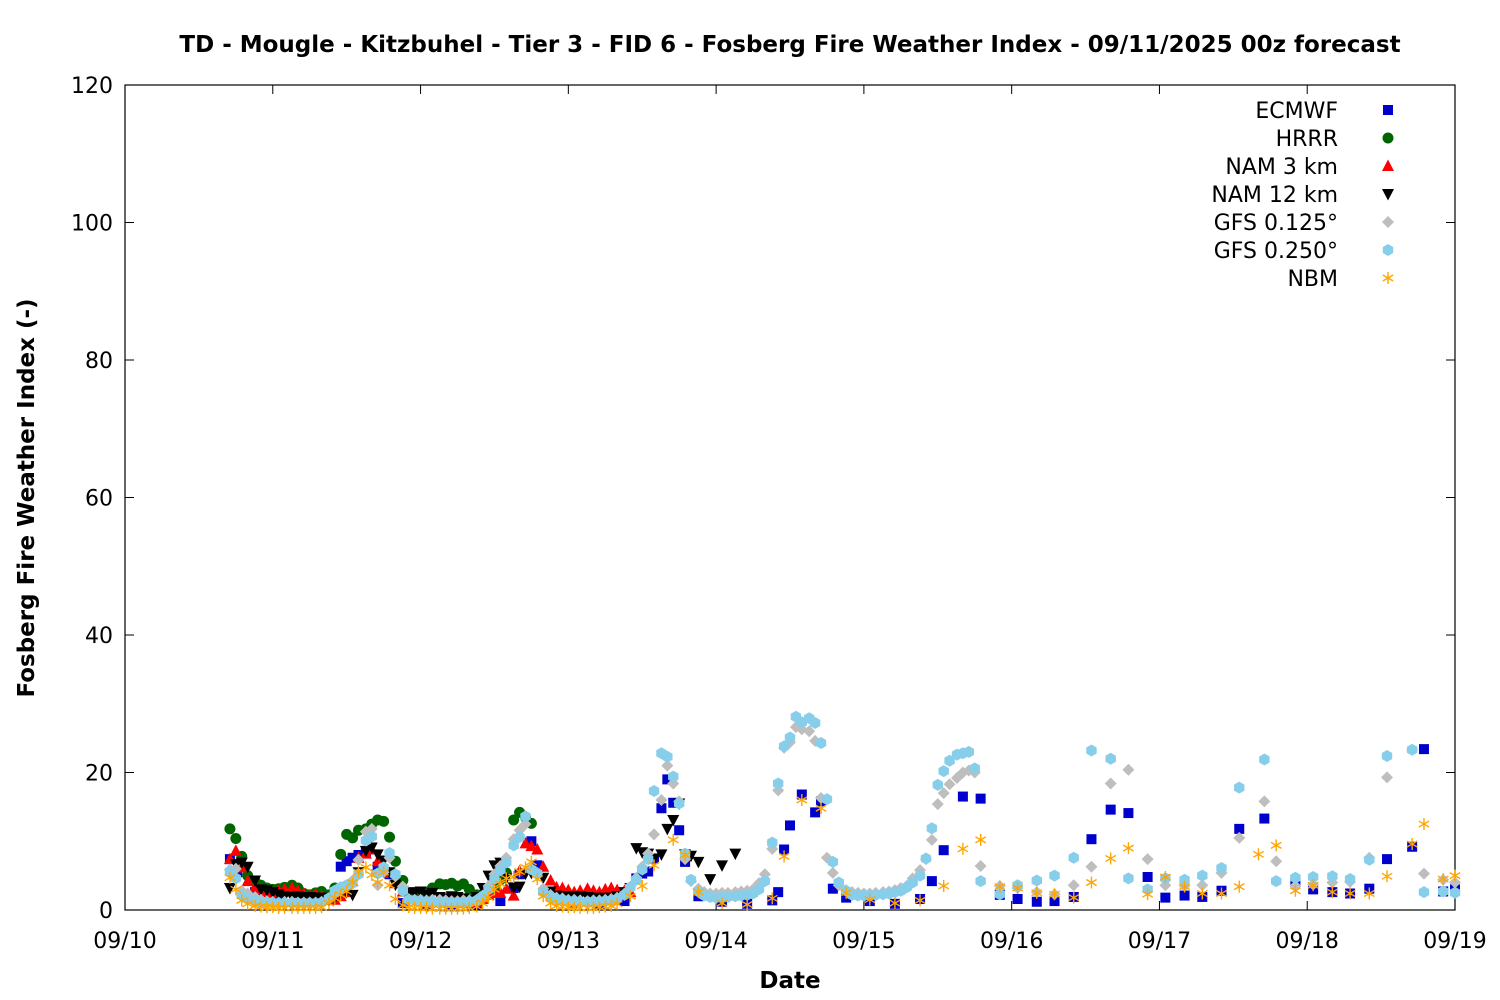  Describe the element at coordinates (124, 941) in the screenshot. I see `x-tick-label: 09/10` at that location.